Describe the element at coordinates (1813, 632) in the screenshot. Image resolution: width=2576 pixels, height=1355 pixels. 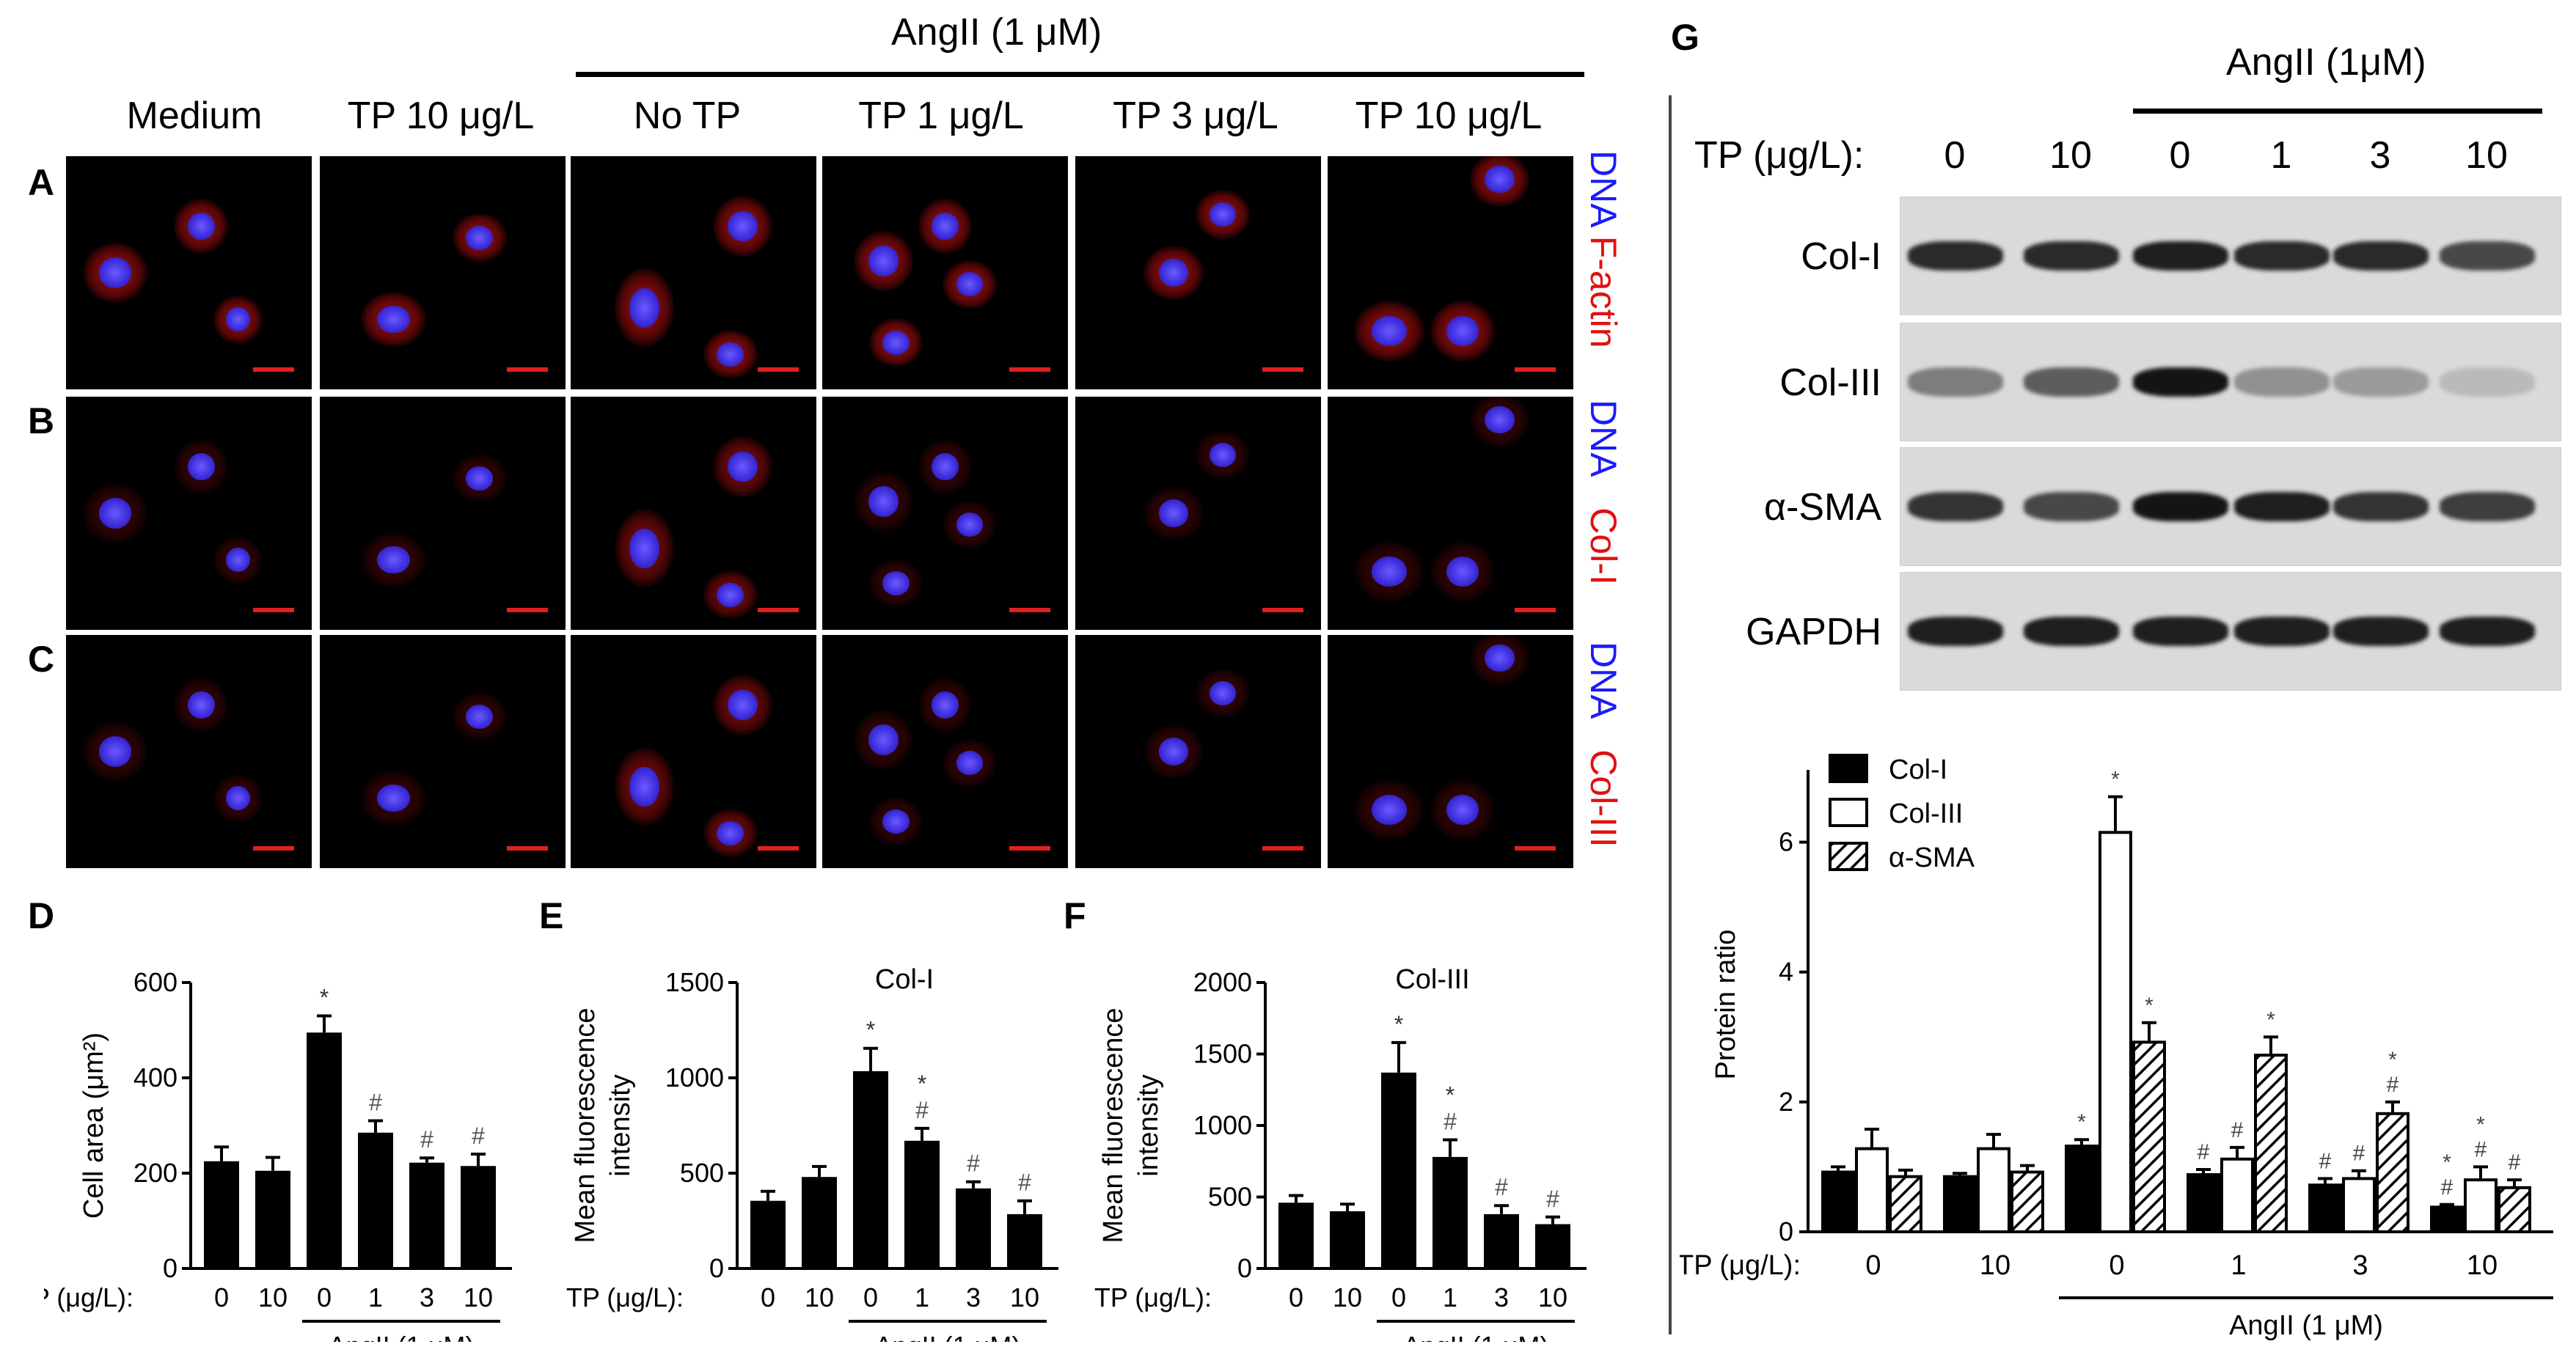
I see `wb-blot-label: GAPDH` at that location.